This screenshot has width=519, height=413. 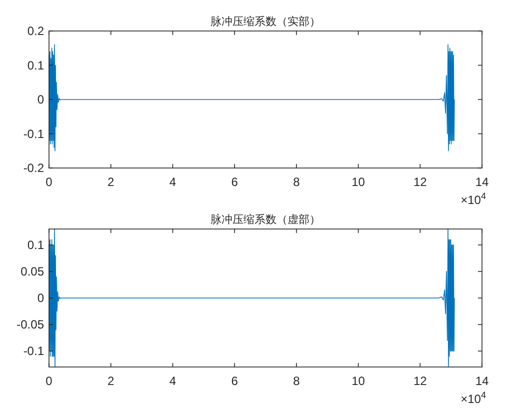 I want to click on chart-title: 脉冲压缩系数（虚部）, so click(x=265, y=219).